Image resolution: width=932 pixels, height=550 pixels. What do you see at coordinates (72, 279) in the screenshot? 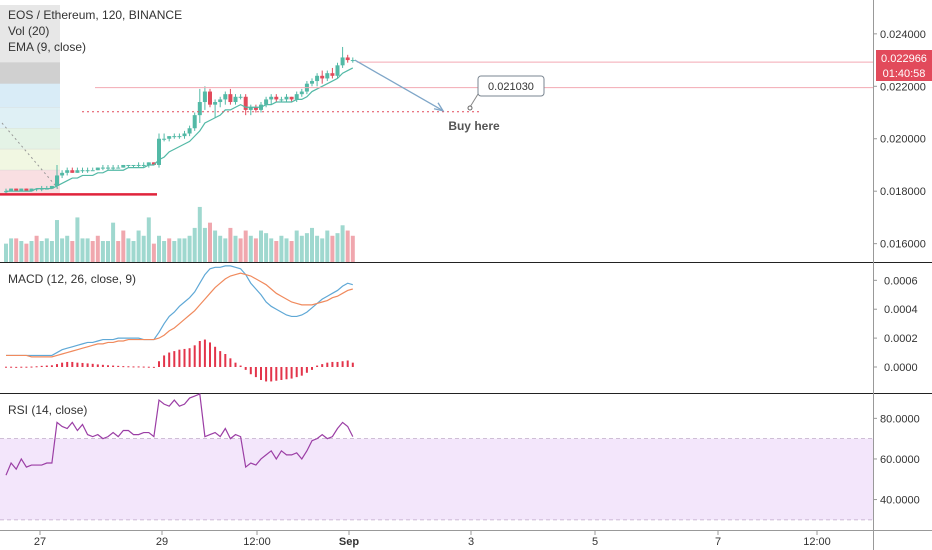
I see `macd-legend: MACD (12, 26, close, 9)` at bounding box center [72, 279].